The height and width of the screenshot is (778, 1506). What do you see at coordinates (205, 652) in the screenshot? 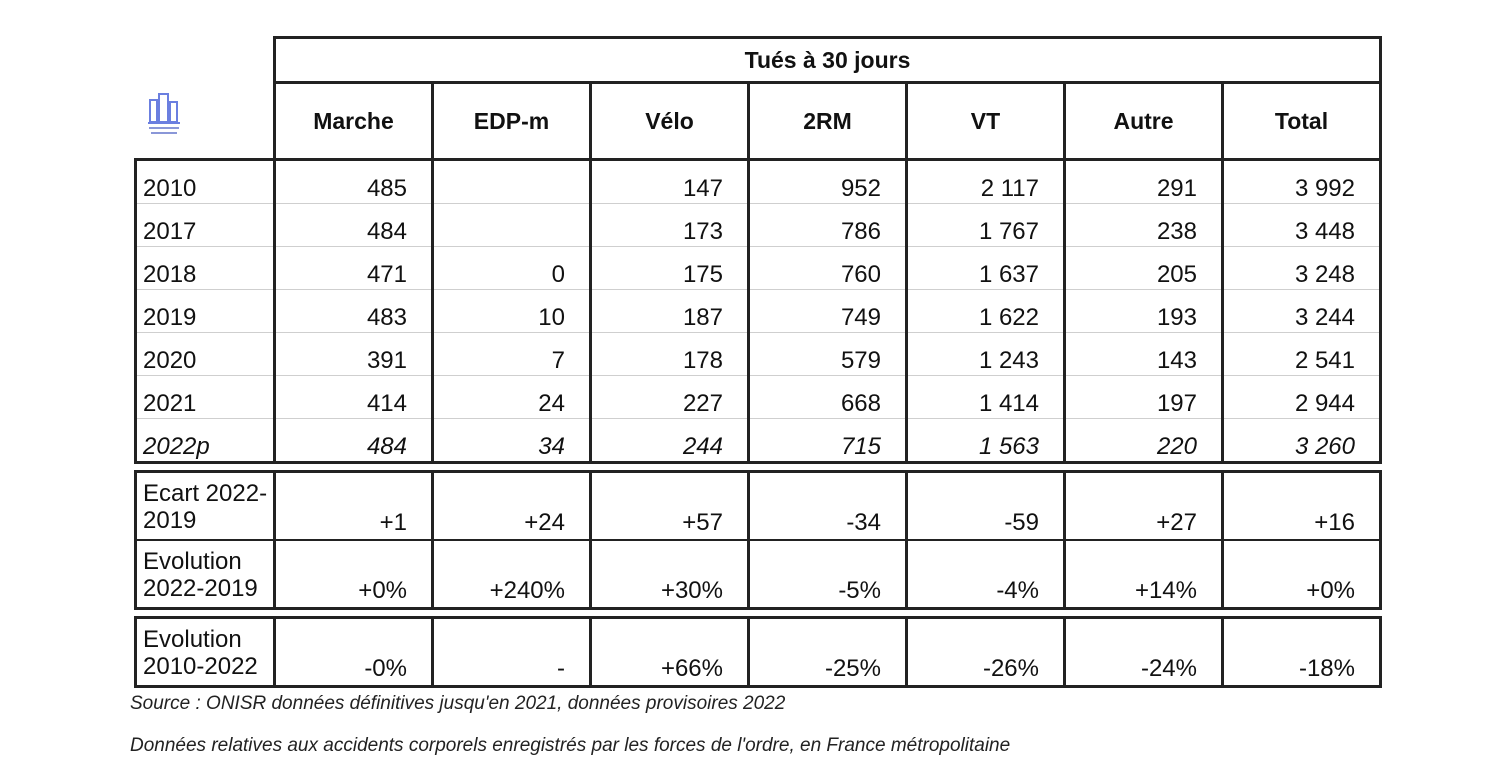
I see `stat-label: Evolution 2010-2022` at bounding box center [205, 652].